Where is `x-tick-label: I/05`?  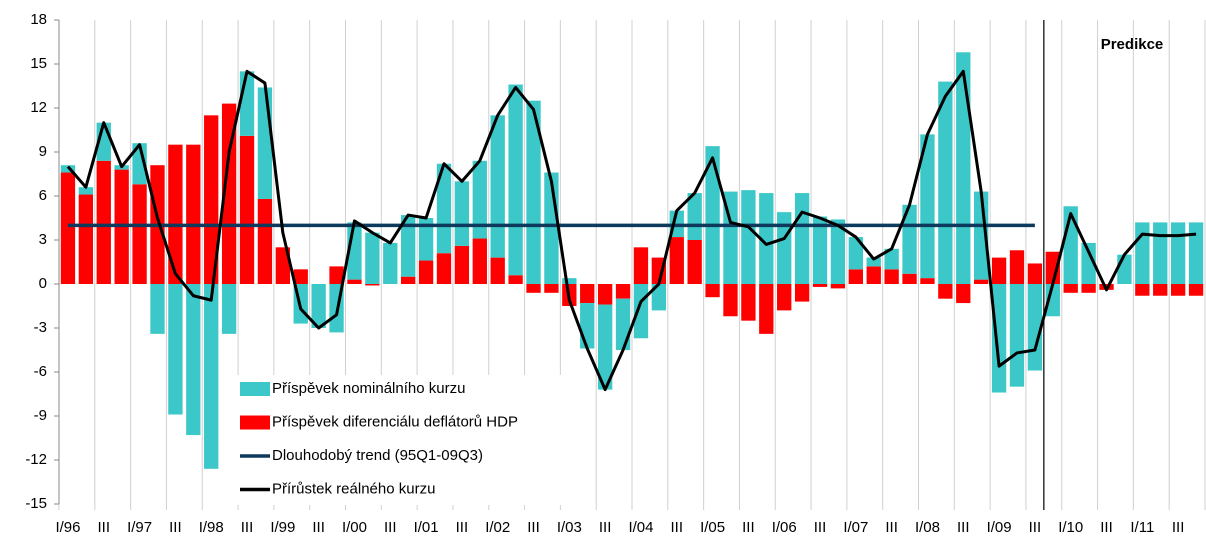 x-tick-label: I/05 is located at coordinates (712, 527).